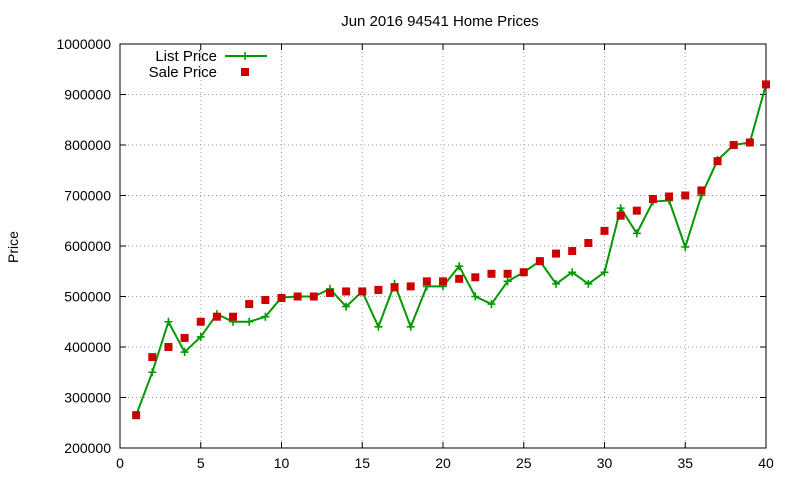 The width and height of the screenshot is (800, 480). What do you see at coordinates (605, 463) in the screenshot?
I see `x-tick-label: 30` at bounding box center [605, 463].